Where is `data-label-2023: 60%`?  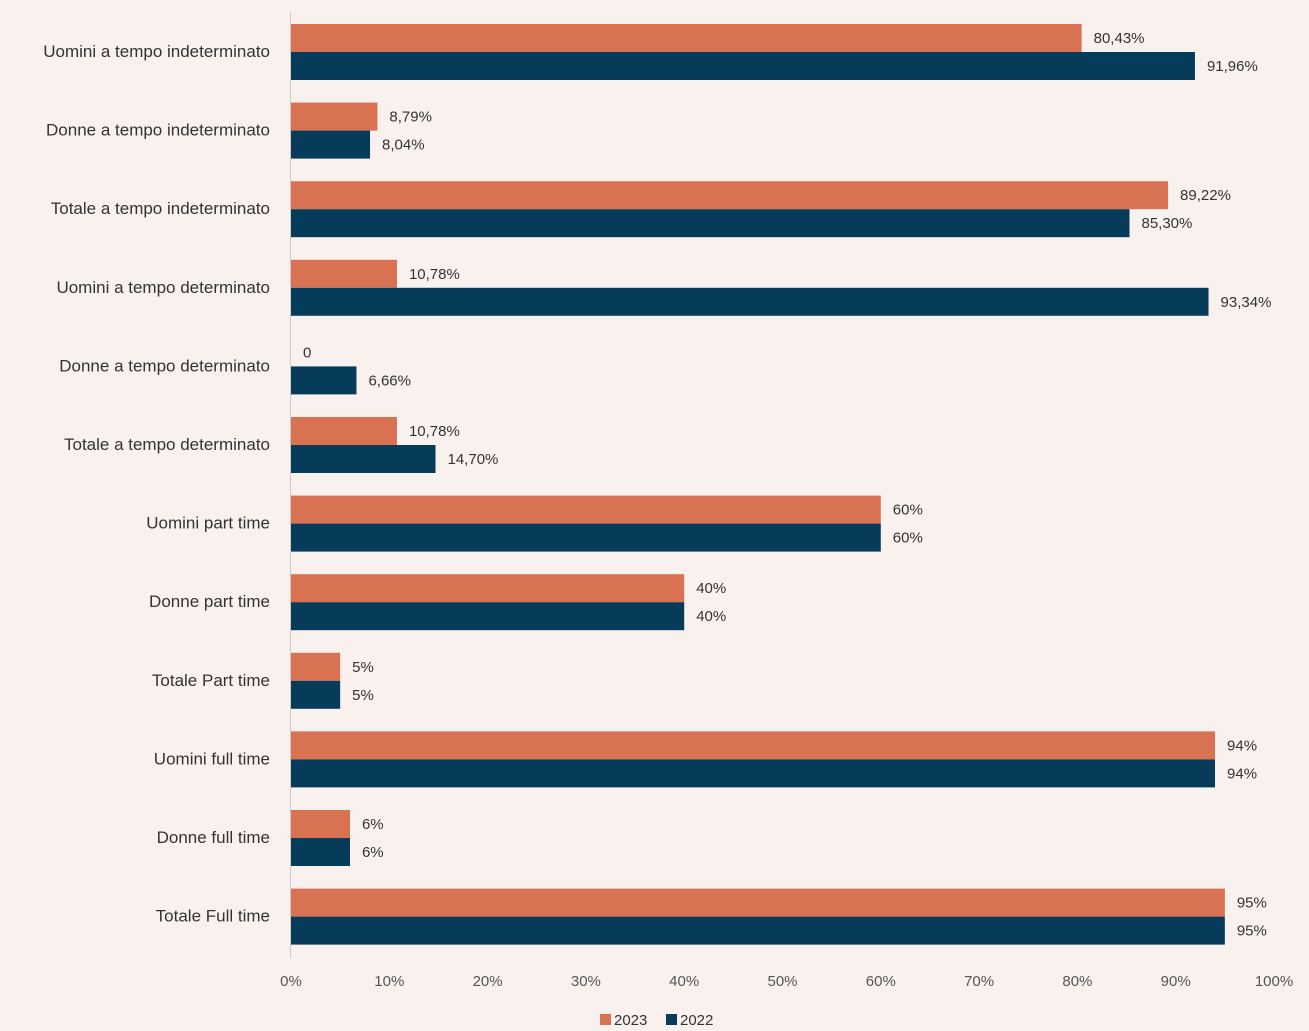 data-label-2023: 60% is located at coordinates (908, 510).